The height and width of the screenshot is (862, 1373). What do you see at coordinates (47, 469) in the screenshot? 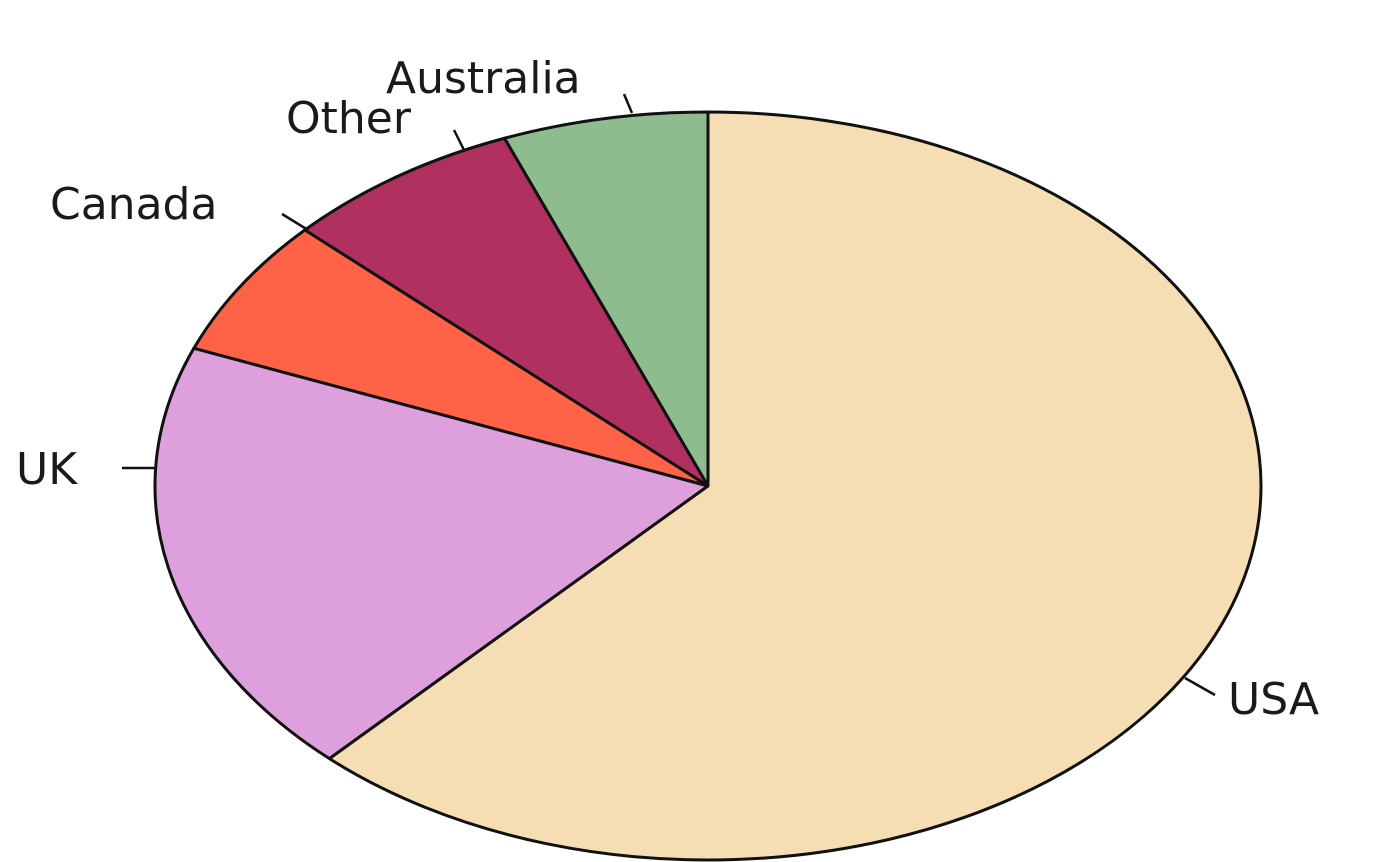
I see `slice-label-uk: UK` at bounding box center [47, 469].